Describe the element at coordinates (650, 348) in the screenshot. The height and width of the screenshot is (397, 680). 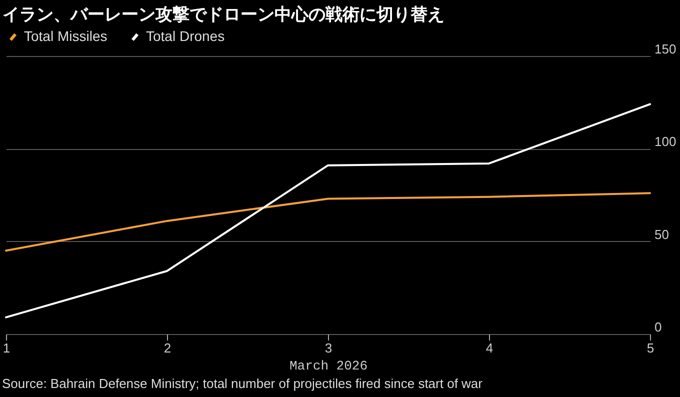
I see `x-tick-label: 5` at that location.